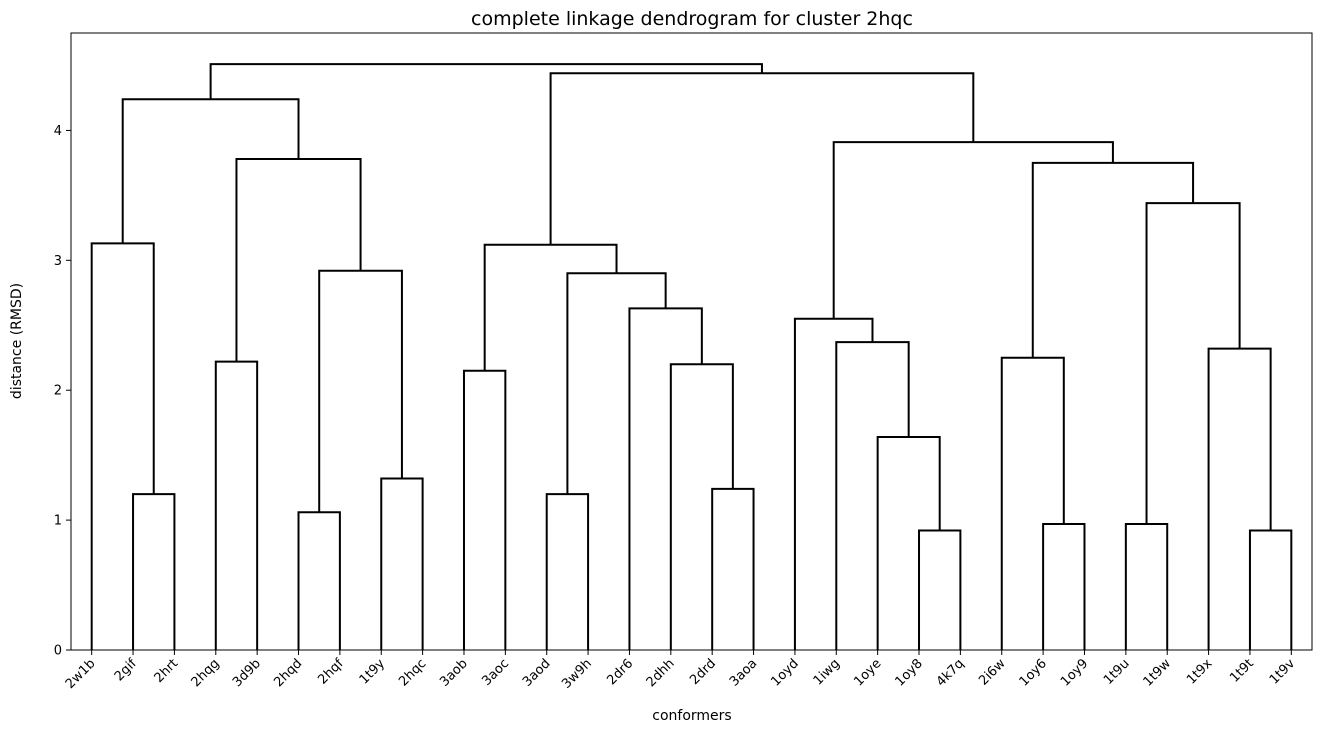 The width and height of the screenshot is (1321, 732). I want to click on leaf-label: 3aob, so click(454, 673).